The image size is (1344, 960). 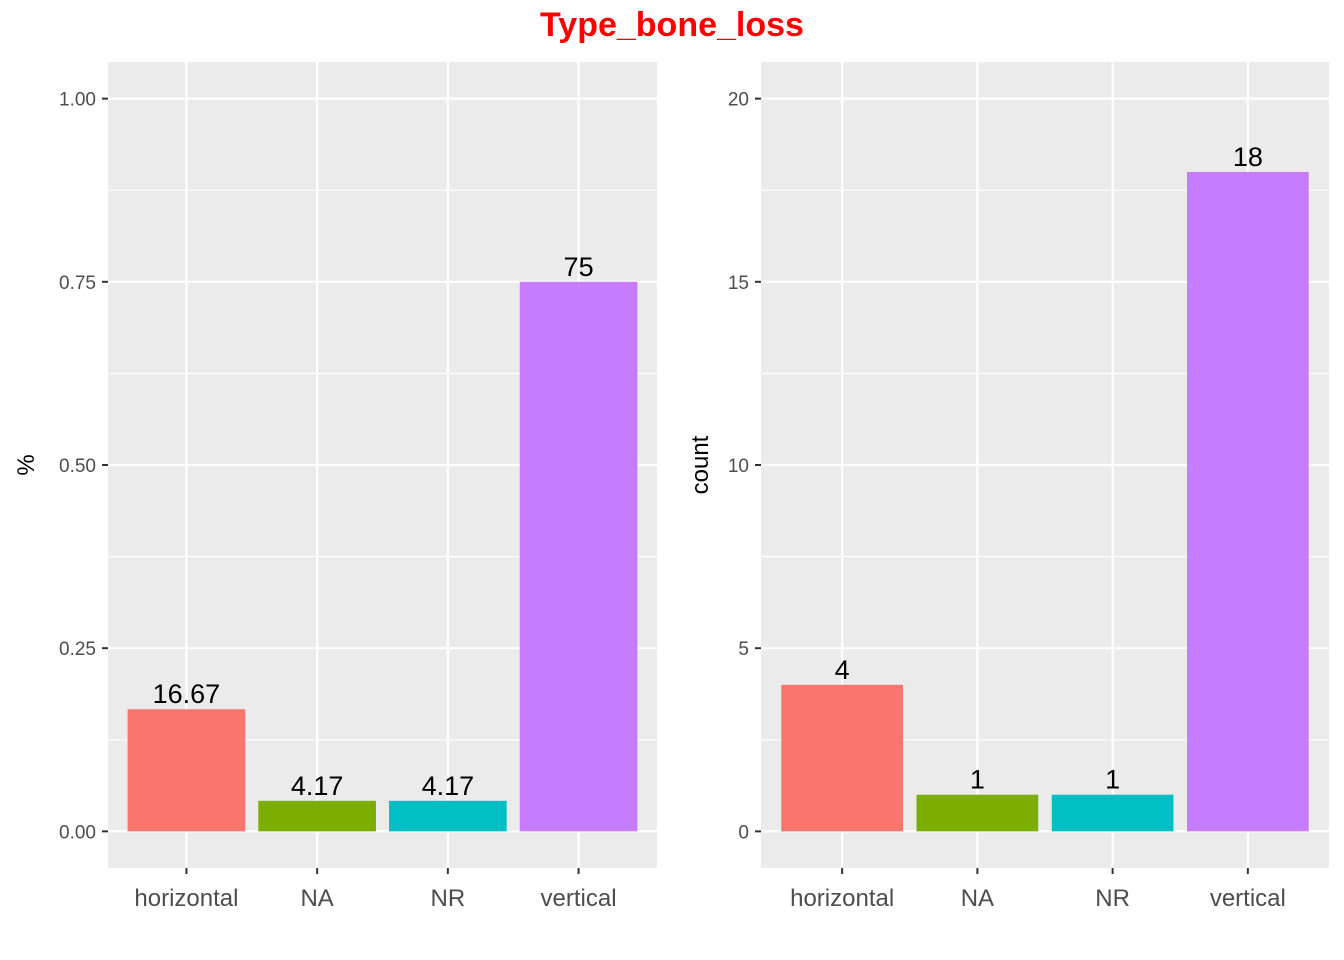 I want to click on y-tick-label: 1.00, so click(x=77, y=100).